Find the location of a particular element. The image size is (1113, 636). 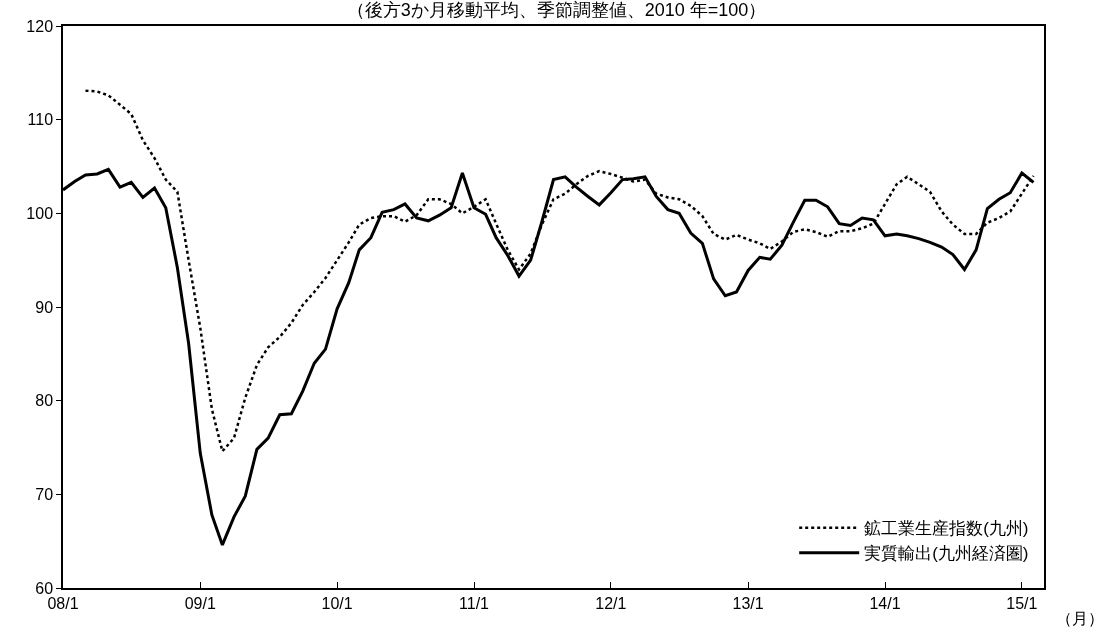

x-tick-label: 12/1 is located at coordinates (611, 603).